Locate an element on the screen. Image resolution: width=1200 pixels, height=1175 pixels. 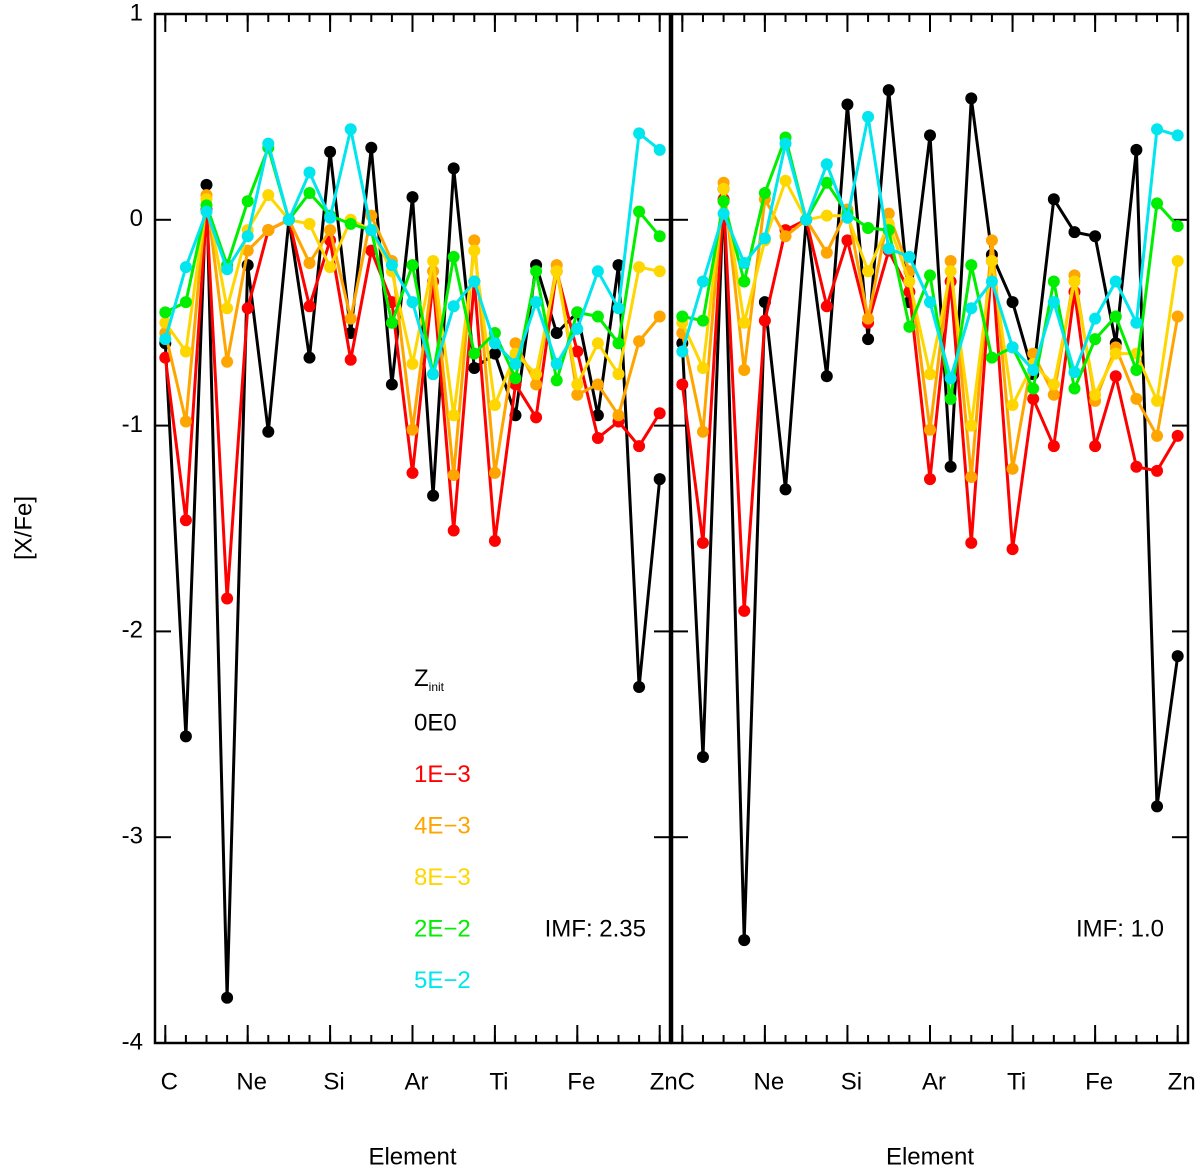
x-tick-label: Ne is located at coordinates (251, 1081).